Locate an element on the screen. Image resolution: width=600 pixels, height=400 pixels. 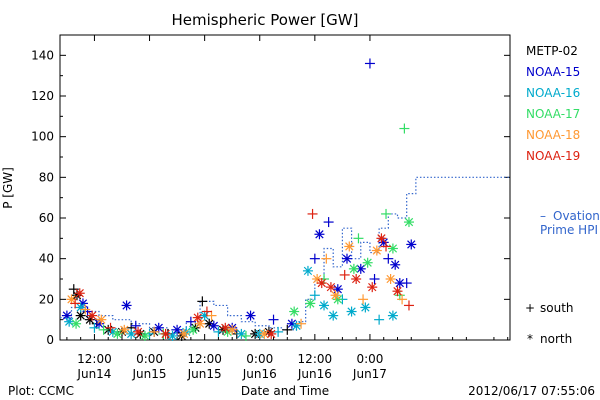
marker-legend-north: * north is located at coordinates (549, 339).